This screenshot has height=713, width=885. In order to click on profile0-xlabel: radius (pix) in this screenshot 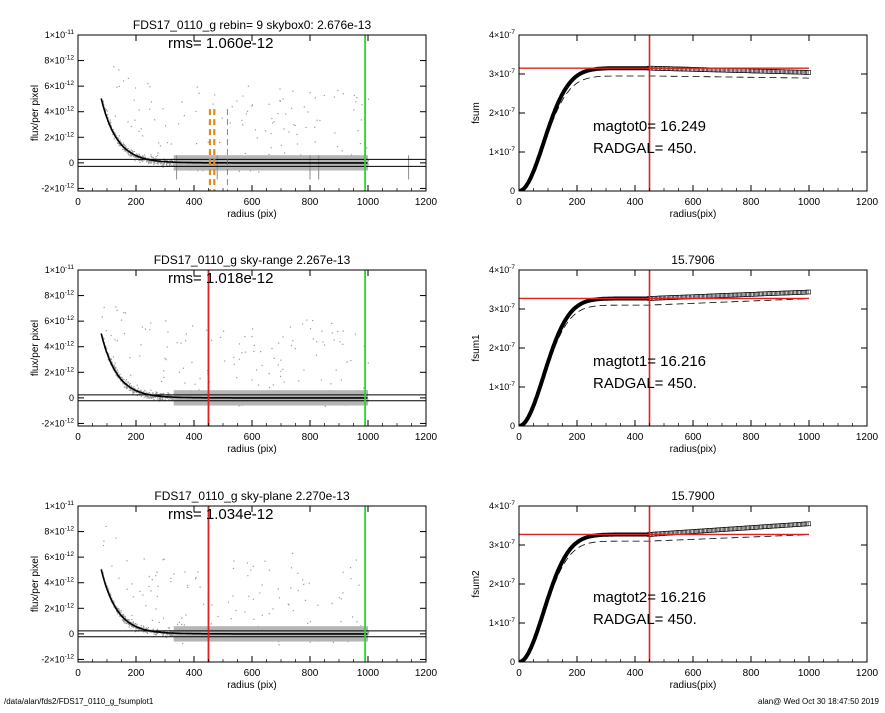, I will do `click(251, 214)`.